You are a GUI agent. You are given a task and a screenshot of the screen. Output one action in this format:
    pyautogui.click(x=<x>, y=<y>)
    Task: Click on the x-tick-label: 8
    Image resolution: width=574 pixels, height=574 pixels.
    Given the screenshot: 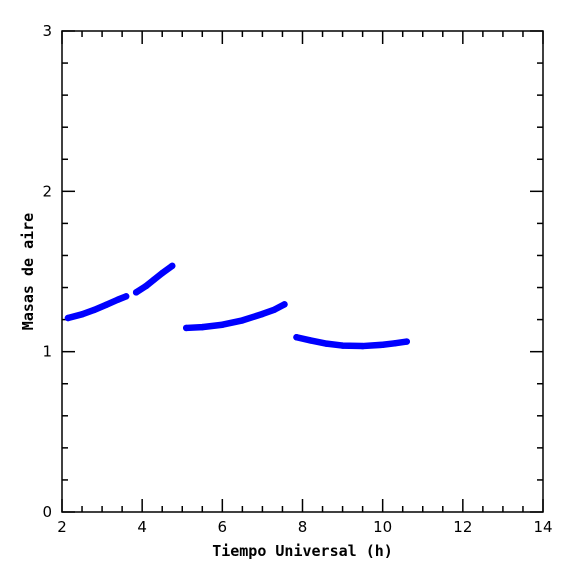 What is the action you would take?
    pyautogui.click(x=303, y=527)
    